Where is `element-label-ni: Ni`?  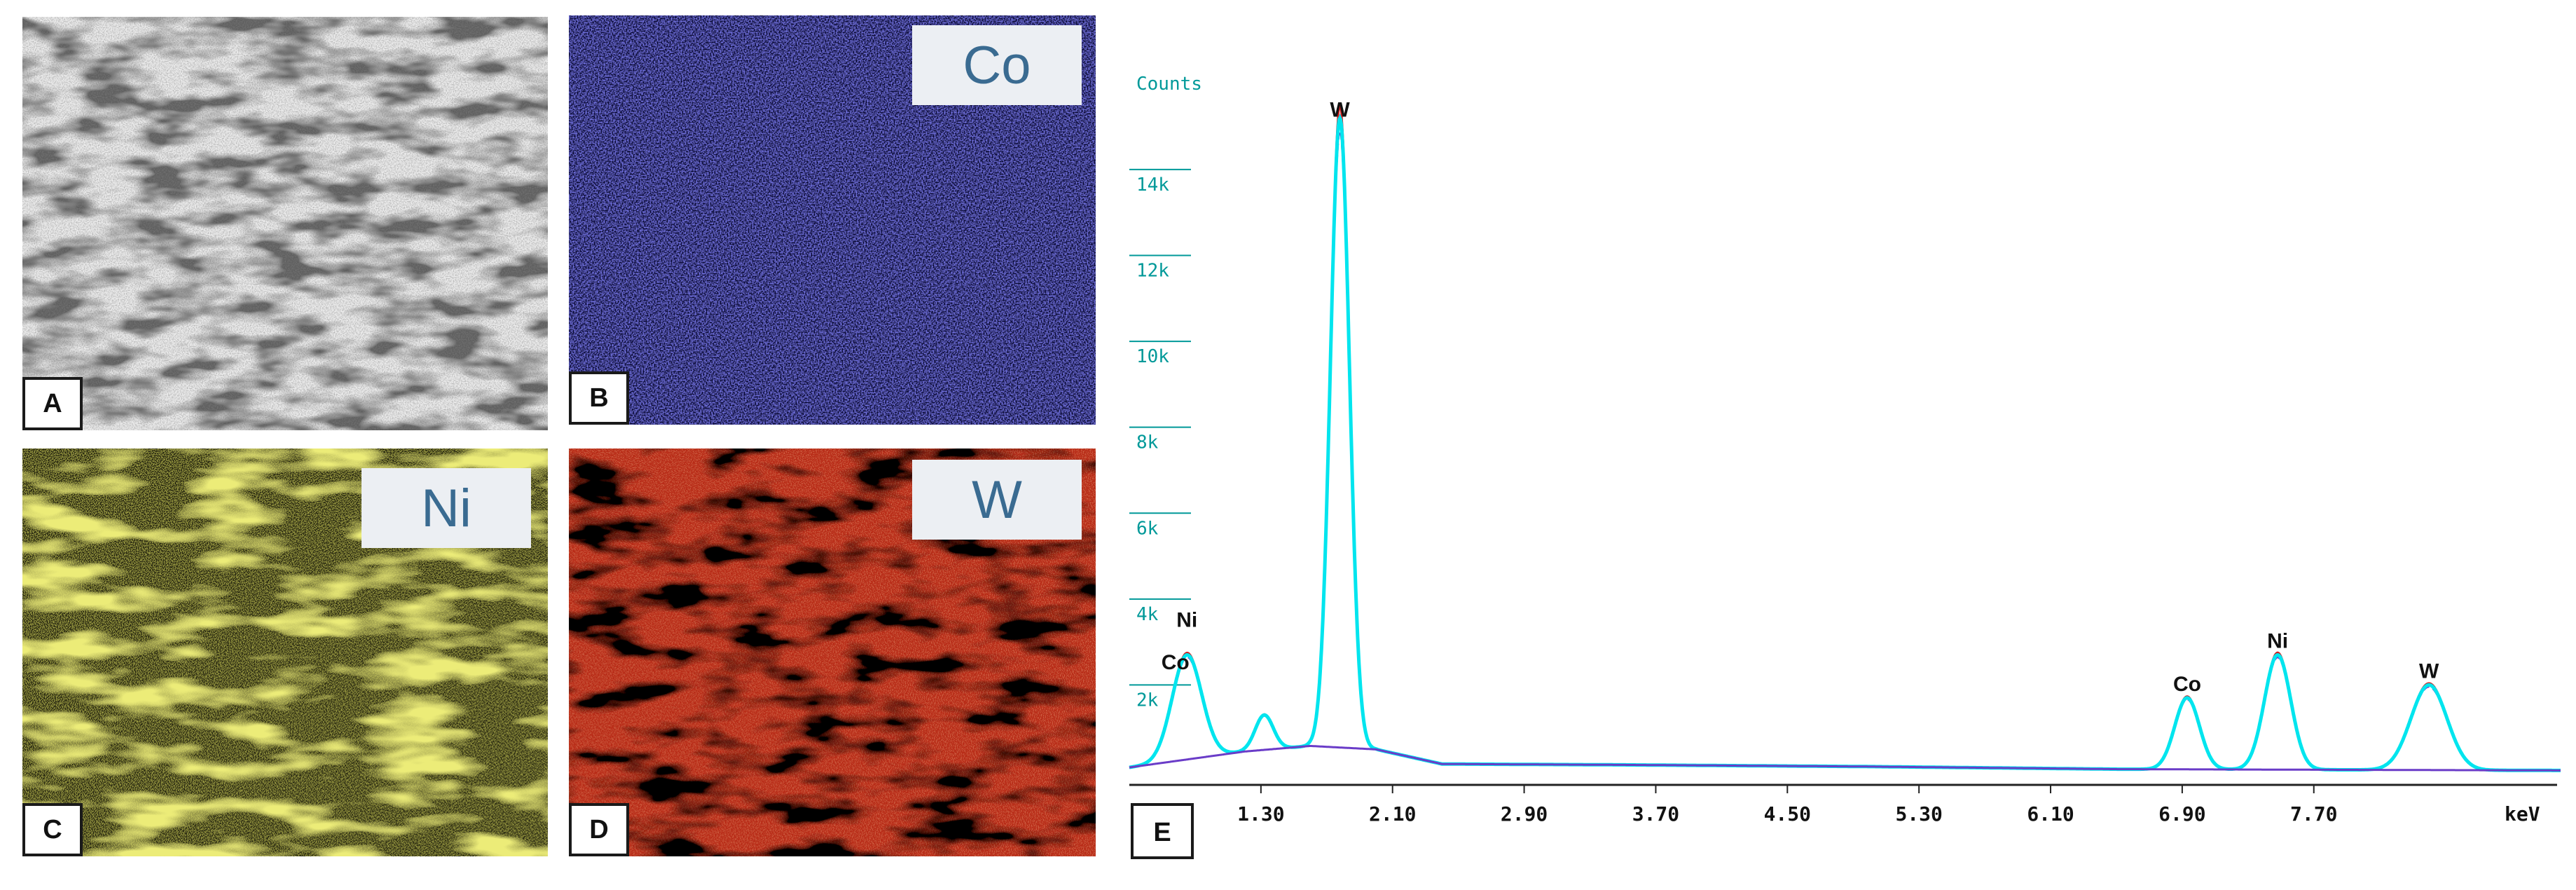
element-label-ni: Ni is located at coordinates (446, 508).